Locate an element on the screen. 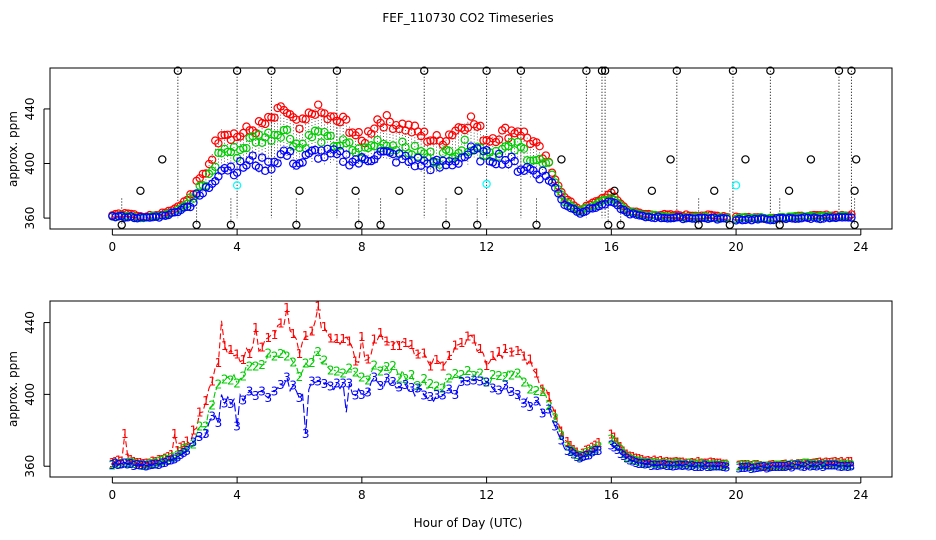  x-tick-label: 0 is located at coordinates (113, 247).